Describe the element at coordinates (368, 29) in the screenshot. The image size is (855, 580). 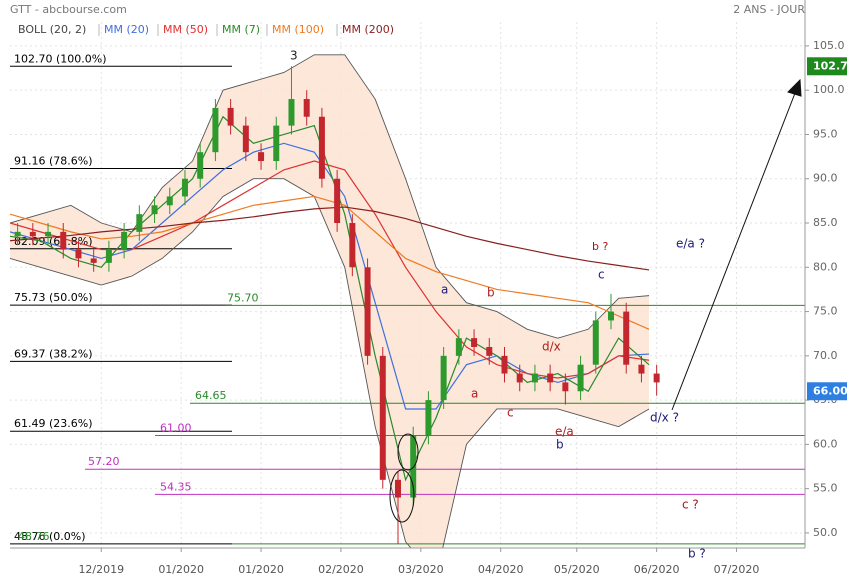
I see `legend-entry: MM (200)` at that location.